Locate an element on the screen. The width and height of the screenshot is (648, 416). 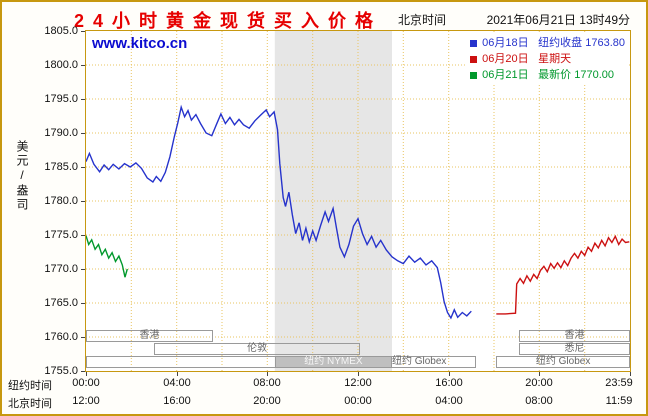
chart-title: 24小时黄金现货买入价格 is located at coordinates (228, 21).